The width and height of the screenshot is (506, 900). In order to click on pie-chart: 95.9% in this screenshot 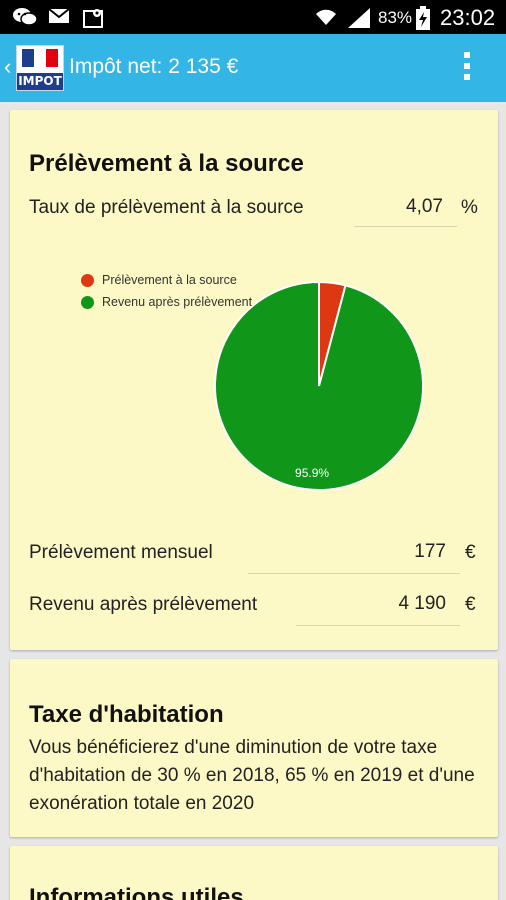, I will do `click(319, 386)`.